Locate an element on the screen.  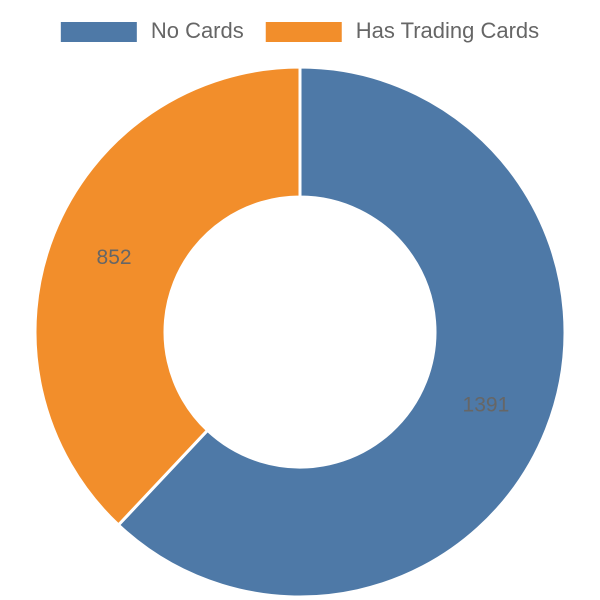
value-label: 852 is located at coordinates (114, 257).